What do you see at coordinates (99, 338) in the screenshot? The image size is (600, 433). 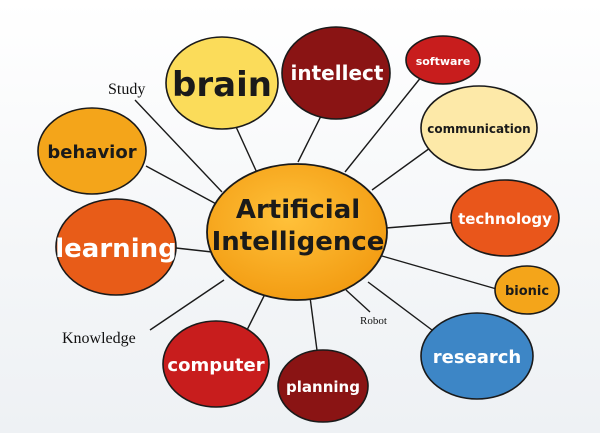 I see `annotation-knowledge: Knowledge` at bounding box center [99, 338].